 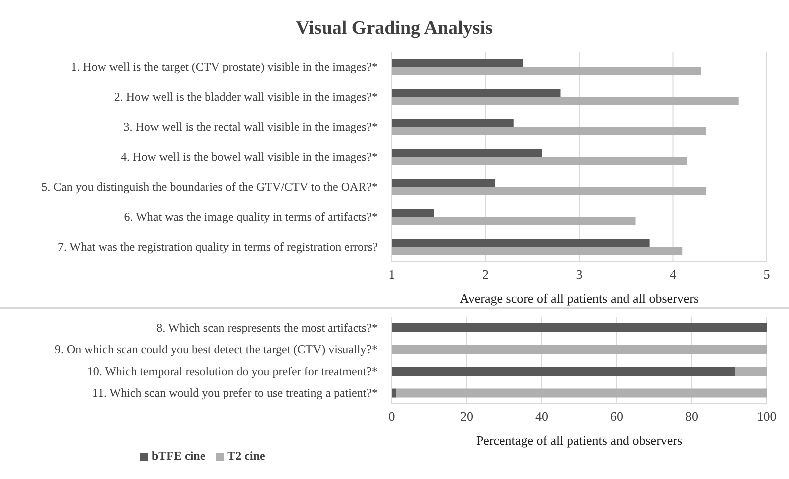 What do you see at coordinates (251, 217) in the screenshot?
I see `y-tick-label: 6. What was the image quality in terms of artifacts?*` at bounding box center [251, 217].